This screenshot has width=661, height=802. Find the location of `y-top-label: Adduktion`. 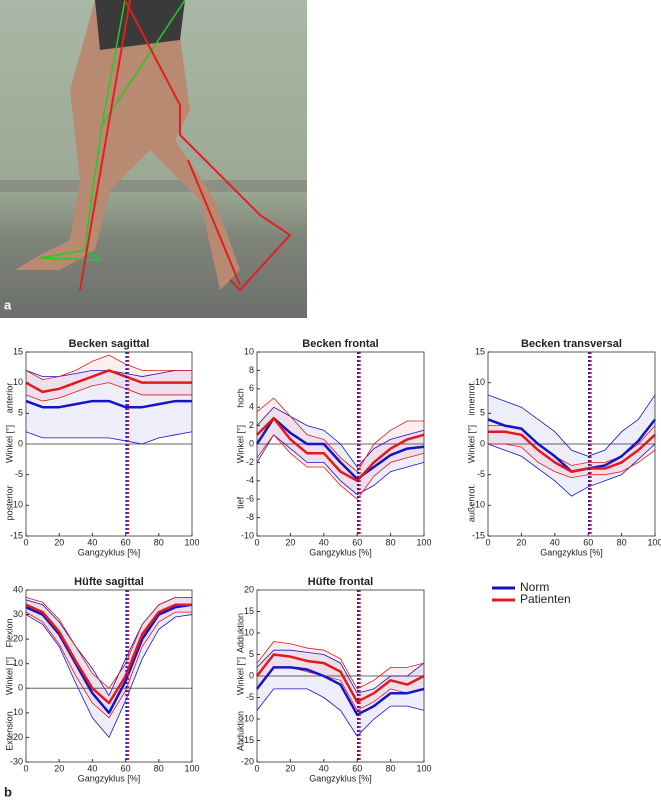

y-top-label: Adduktion is located at coordinates (240, 633).